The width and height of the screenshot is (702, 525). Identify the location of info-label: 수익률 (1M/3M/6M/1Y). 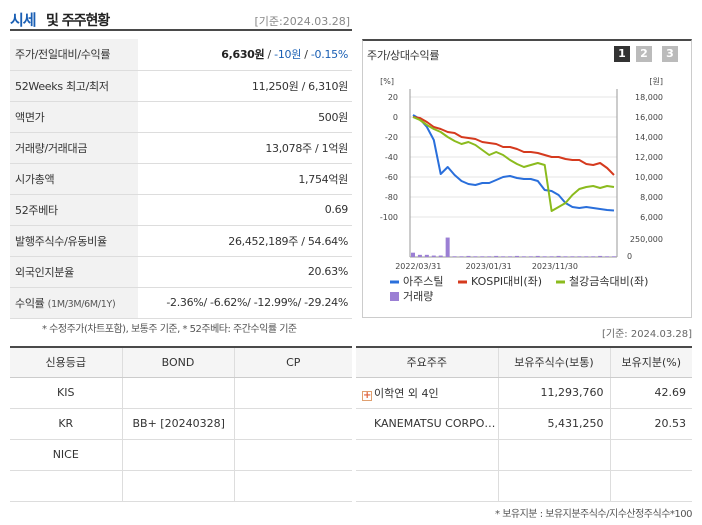
(74, 303).